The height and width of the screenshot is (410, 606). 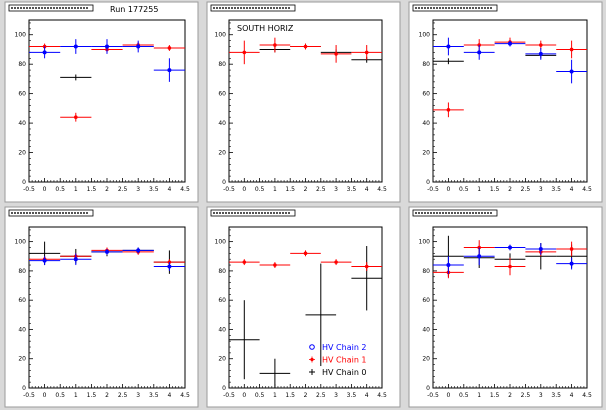 I want to click on x-tick-label: 2, so click(x=107, y=395).